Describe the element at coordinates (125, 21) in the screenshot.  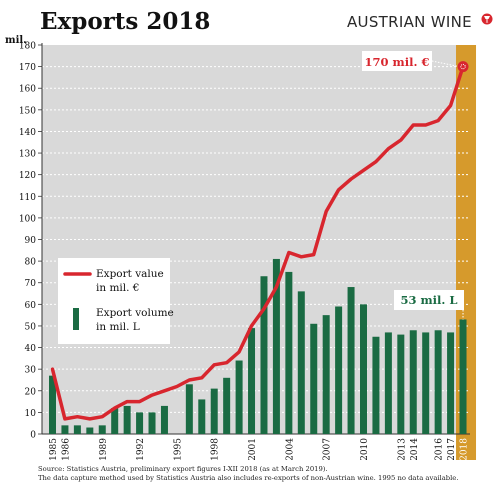
I see `chart-title: Exports 2018` at that location.